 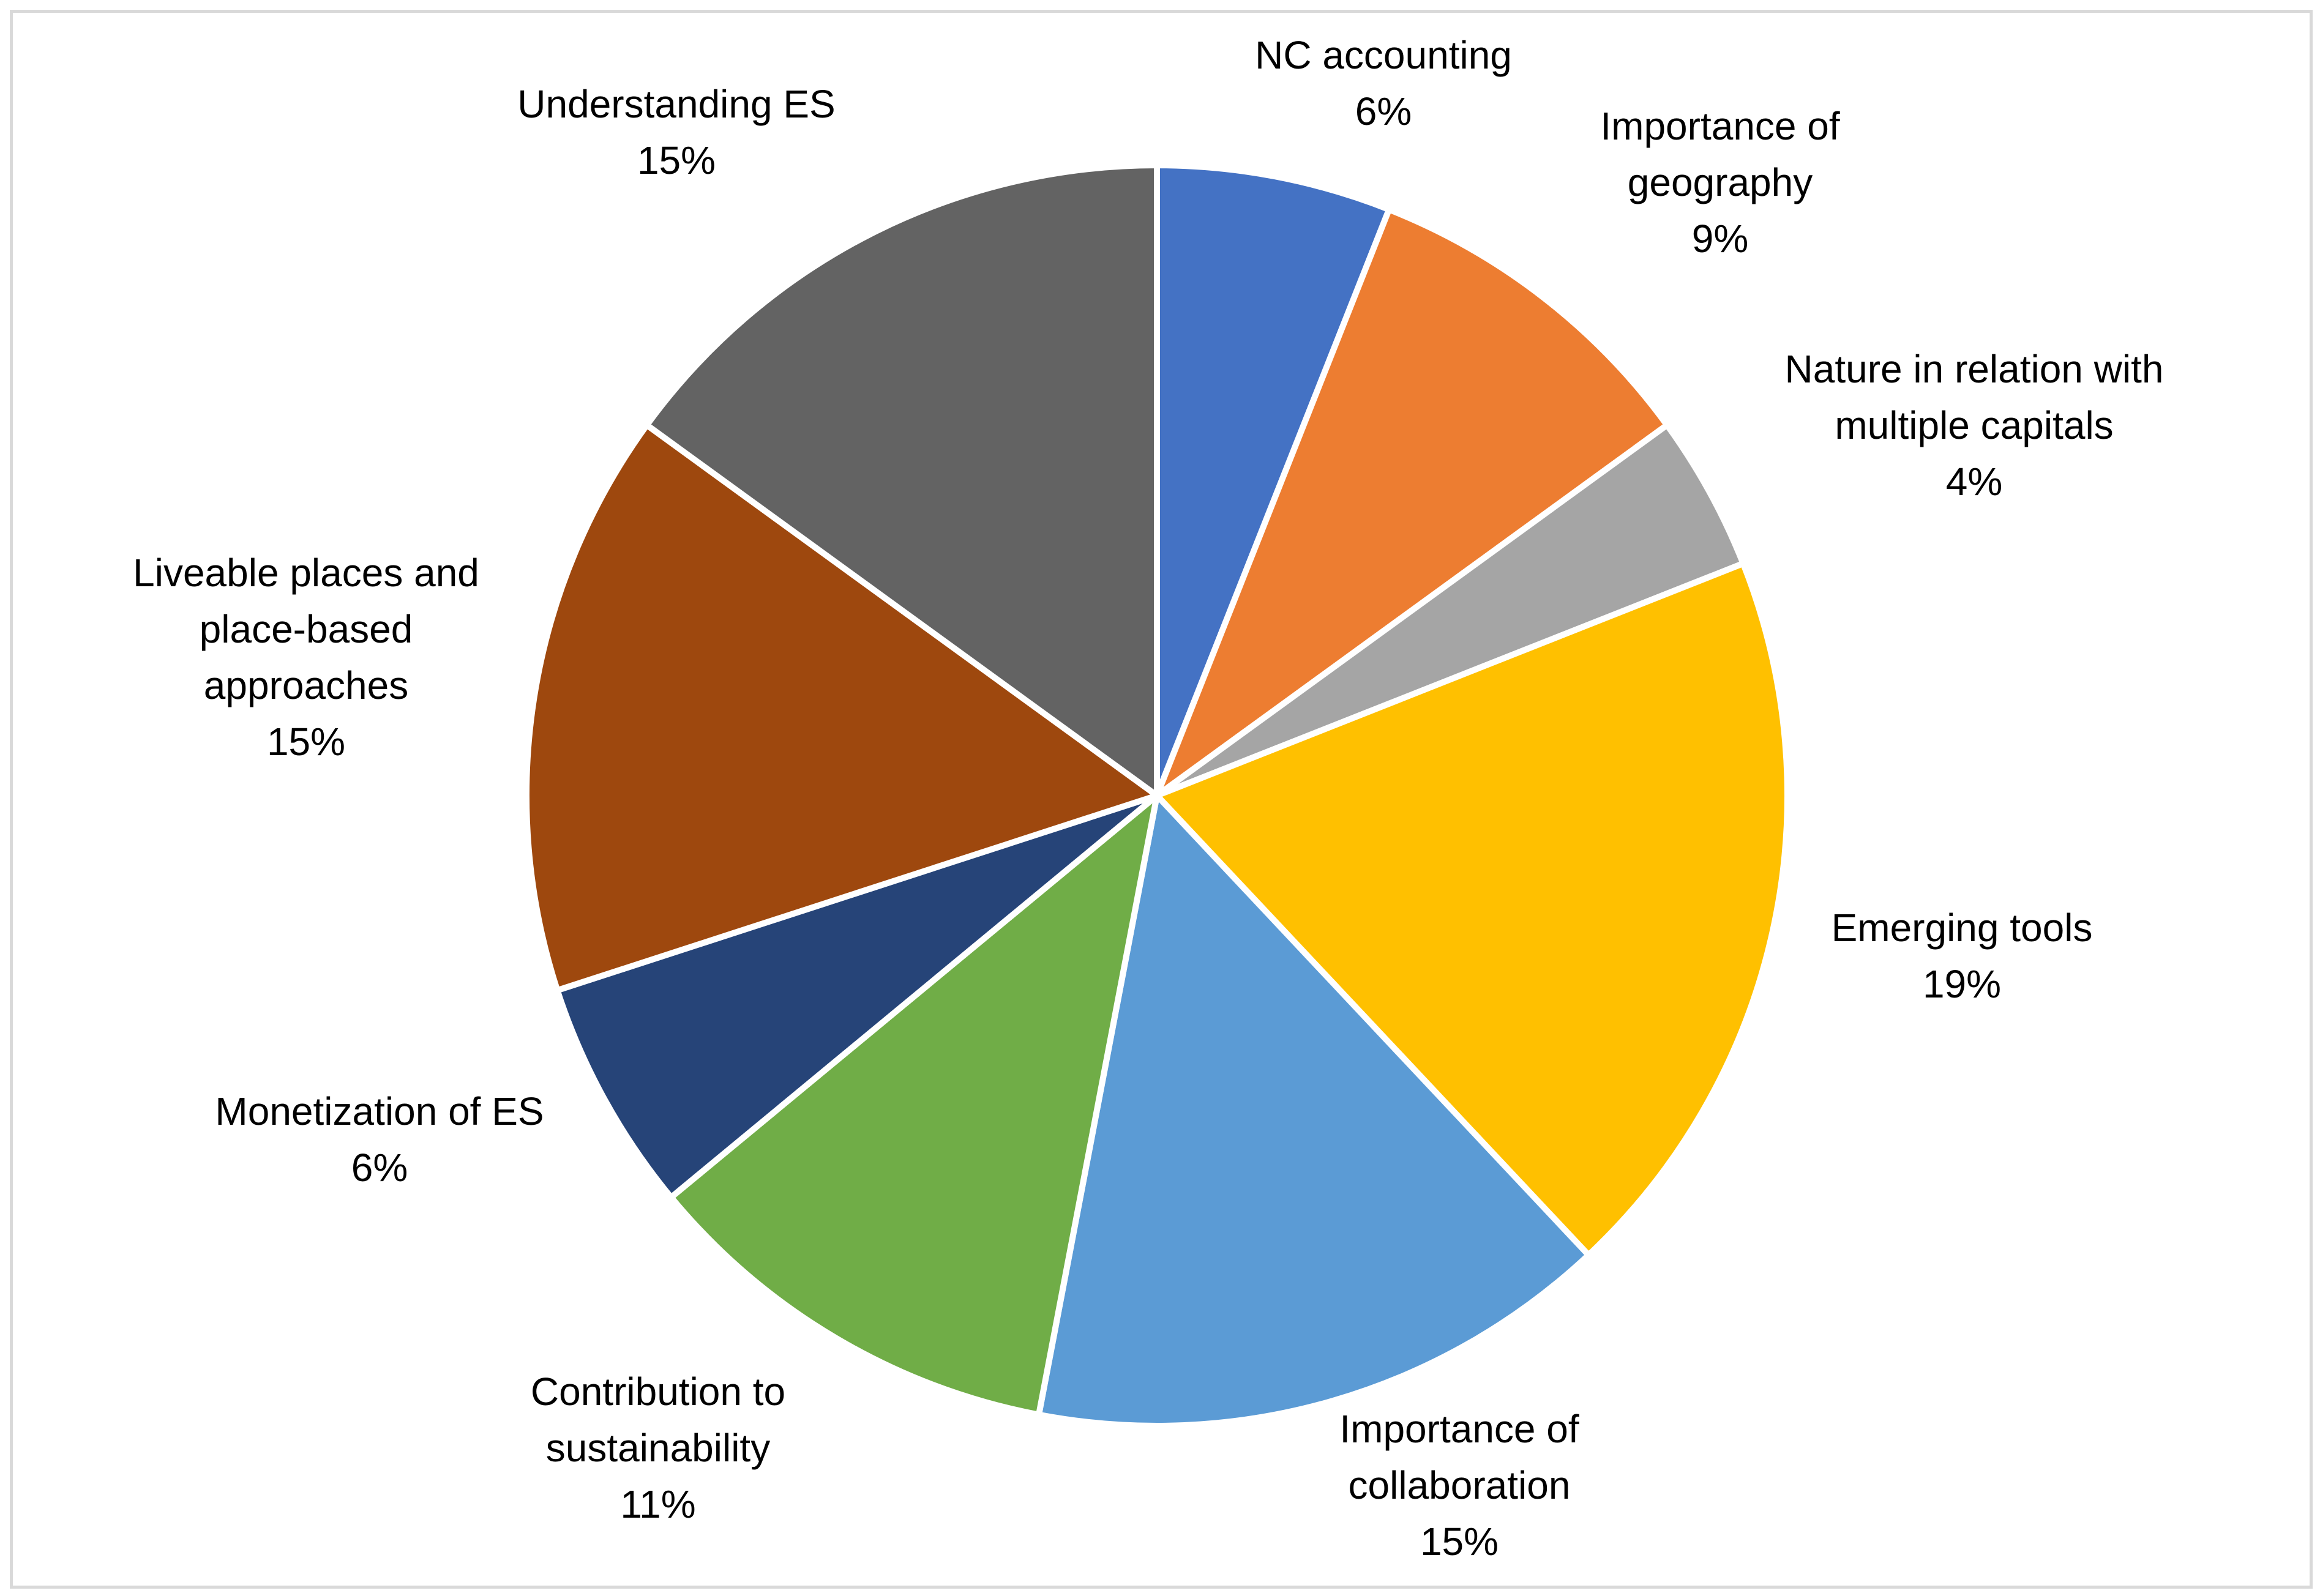 What do you see at coordinates (379, 1111) in the screenshot?
I see `slice-category-label: Monetization of ES` at bounding box center [379, 1111].